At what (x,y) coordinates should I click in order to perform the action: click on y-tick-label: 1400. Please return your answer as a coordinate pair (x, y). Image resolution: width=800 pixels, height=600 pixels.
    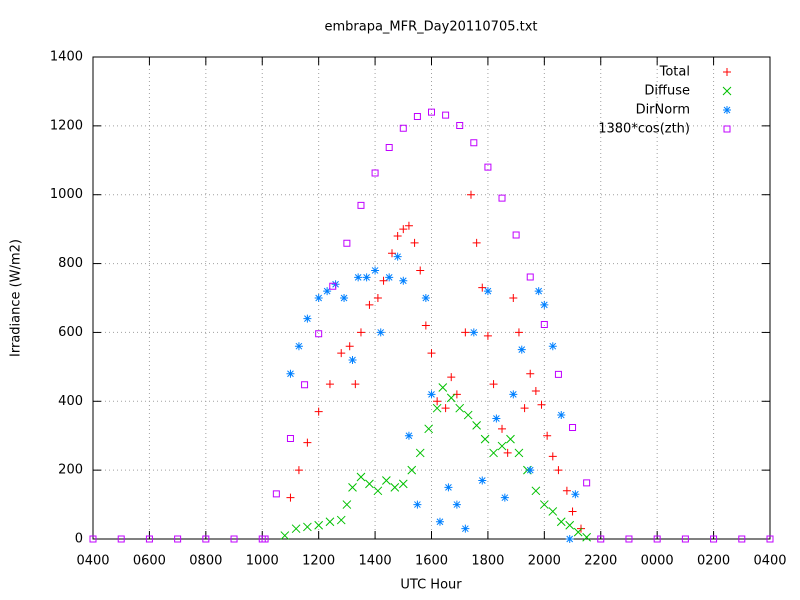
    Looking at the image, I should click on (66, 57).